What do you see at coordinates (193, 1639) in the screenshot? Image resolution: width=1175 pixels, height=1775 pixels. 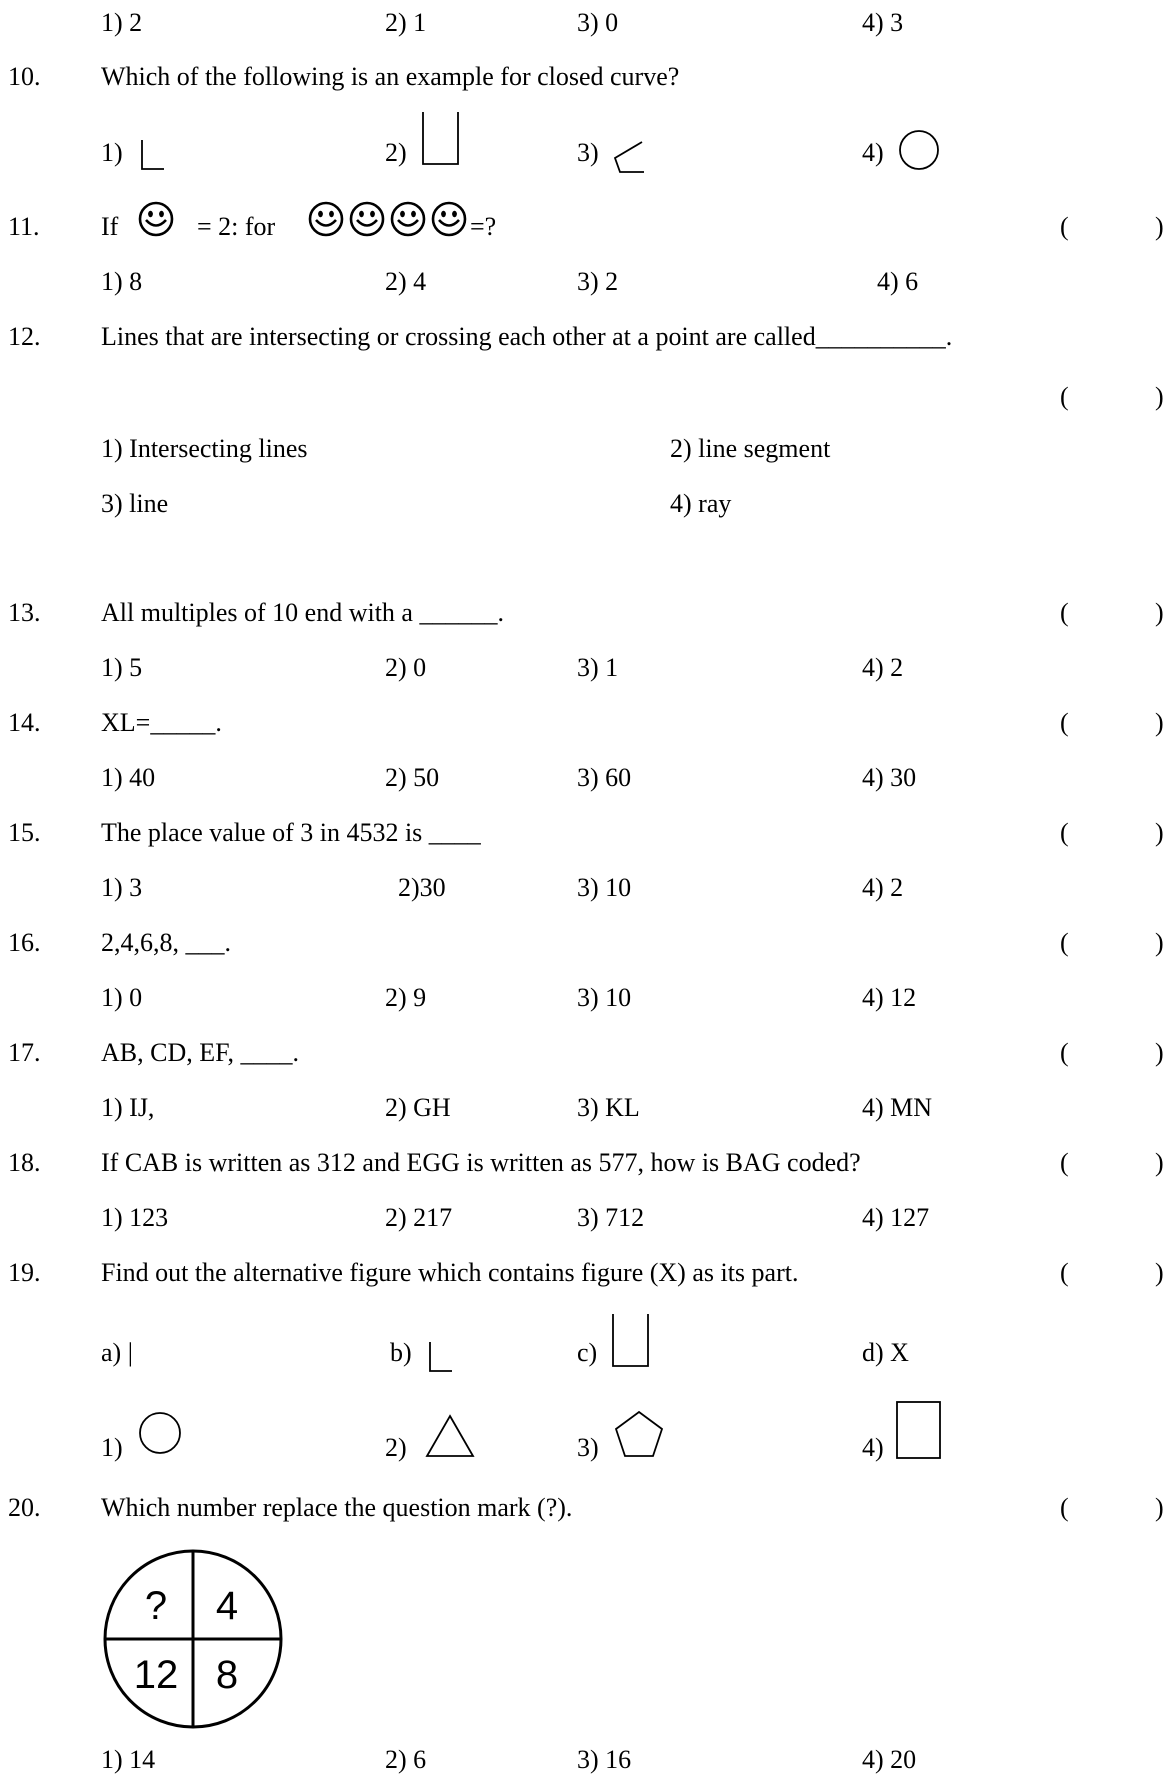 I see `number-circle-puzzle: ? 4 12 8` at bounding box center [193, 1639].